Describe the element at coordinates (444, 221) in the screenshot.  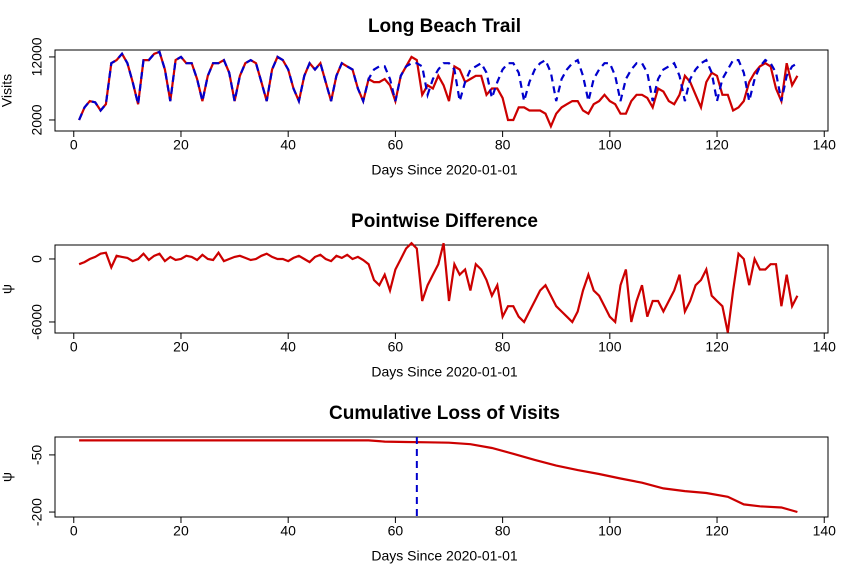
I see `chart-title: Pointwise Difference` at that location.